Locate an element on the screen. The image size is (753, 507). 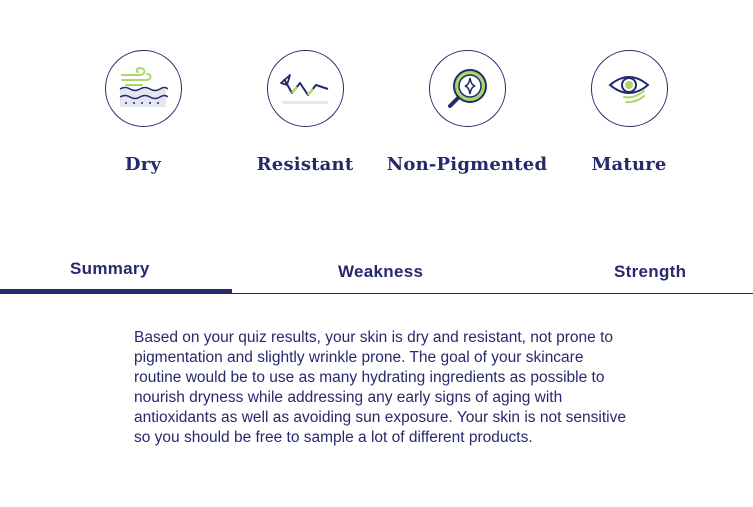
skin-type-resistant-badge is located at coordinates (305, 88).